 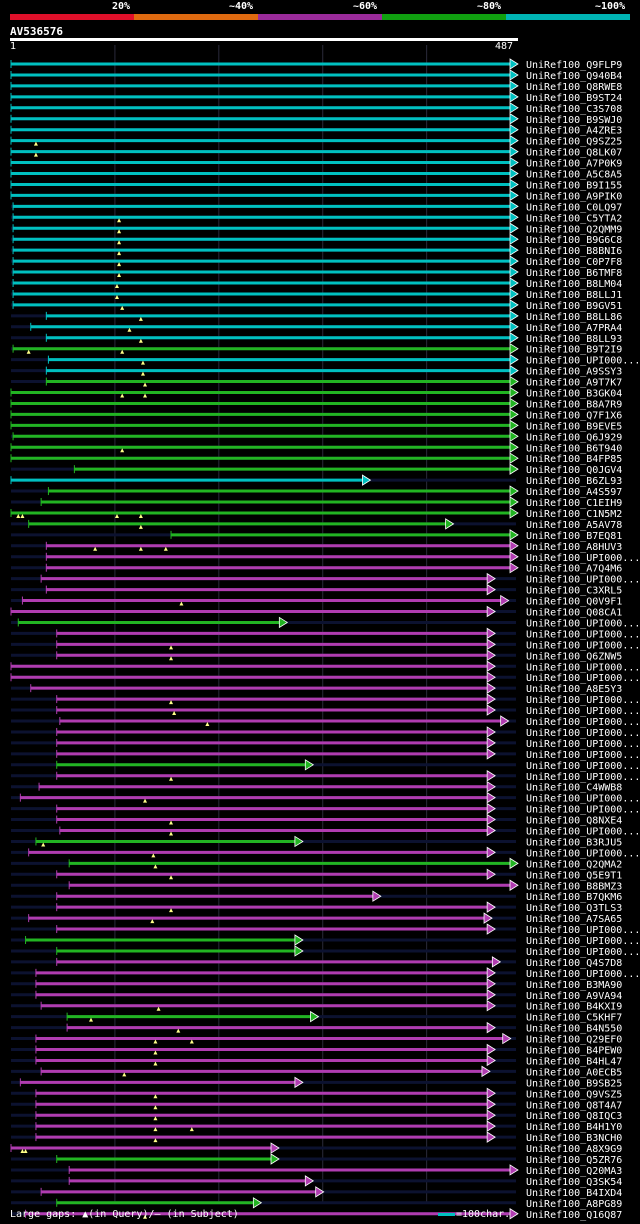 I want to click on hit-label: UniRef100_Q8LK07, so click(x=574, y=153).